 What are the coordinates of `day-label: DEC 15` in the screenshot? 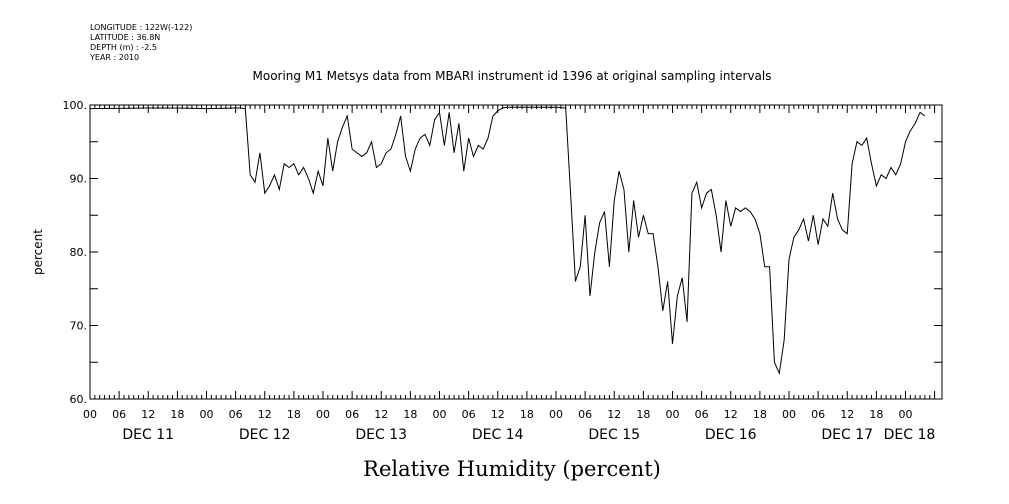 It's located at (614, 435).